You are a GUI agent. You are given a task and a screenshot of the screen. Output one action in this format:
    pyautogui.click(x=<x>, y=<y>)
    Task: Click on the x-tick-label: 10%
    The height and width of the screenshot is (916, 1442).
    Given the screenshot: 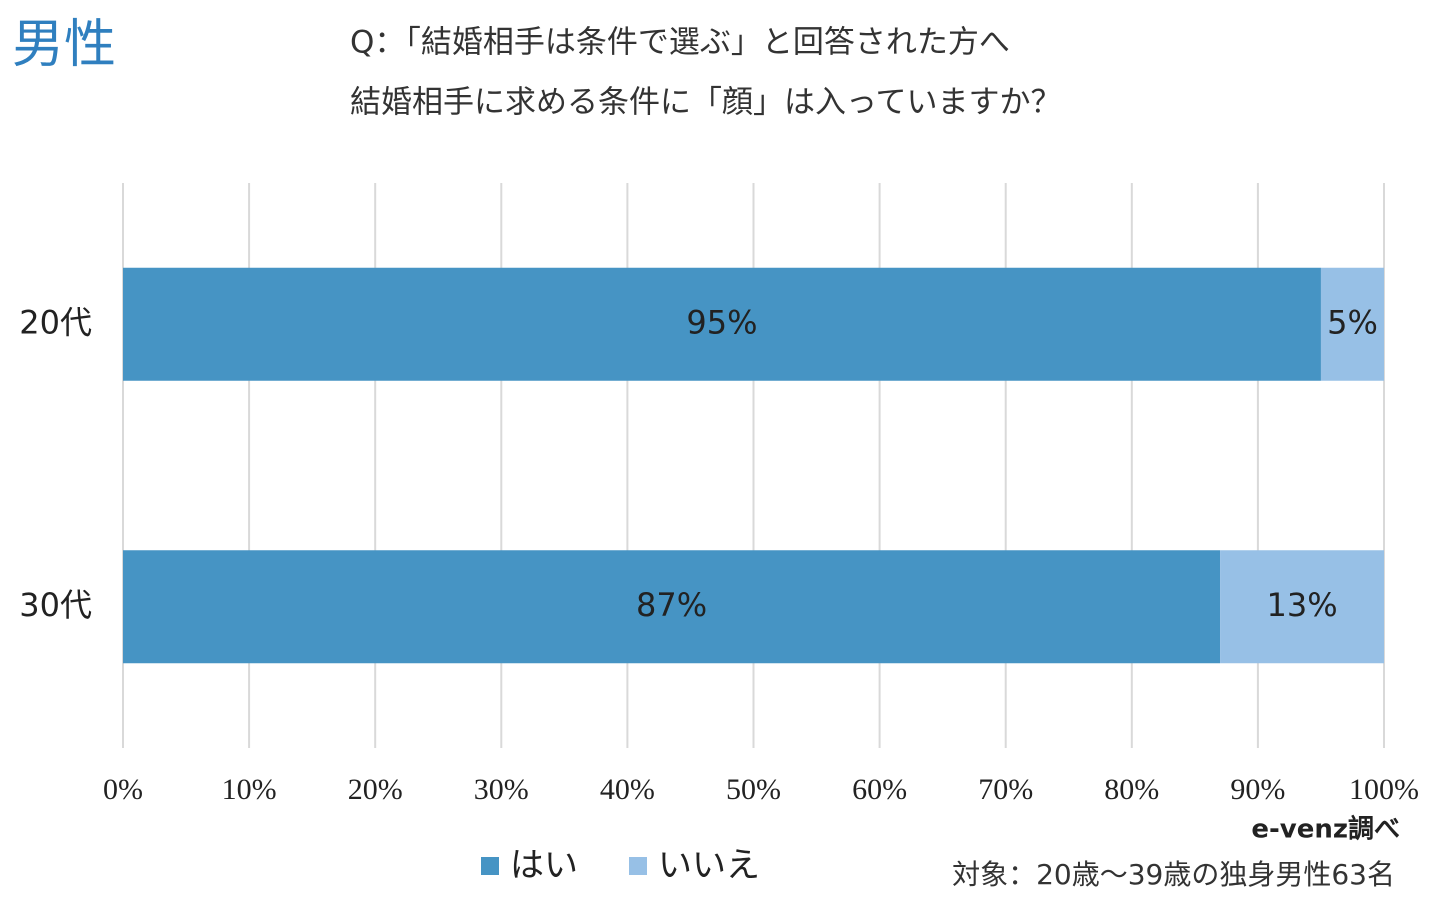 What is the action you would take?
    pyautogui.click(x=249, y=789)
    